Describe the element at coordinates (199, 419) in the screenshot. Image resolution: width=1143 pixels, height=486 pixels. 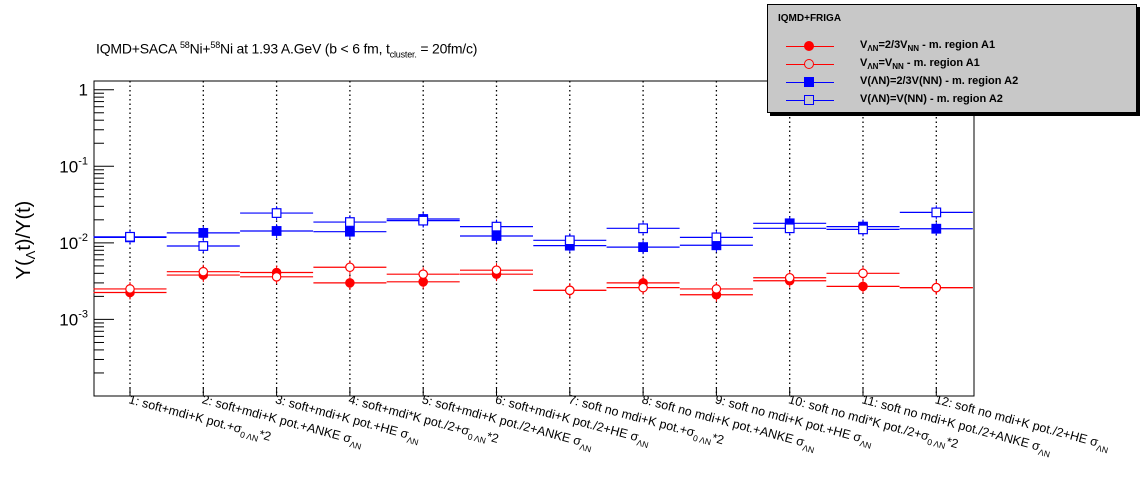
I see `x-category-label: 1: soft+mdi+K pot.+σ0 ΛN*2` at that location.